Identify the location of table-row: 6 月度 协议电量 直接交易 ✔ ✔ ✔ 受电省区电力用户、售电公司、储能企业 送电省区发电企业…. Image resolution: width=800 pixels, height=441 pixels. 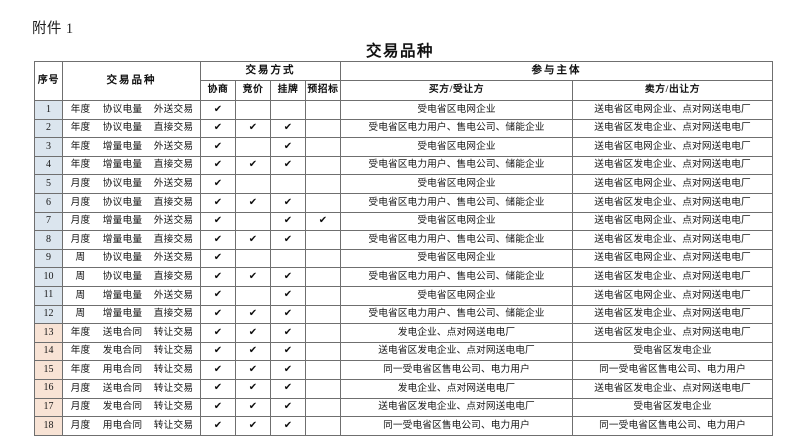
(403, 202).